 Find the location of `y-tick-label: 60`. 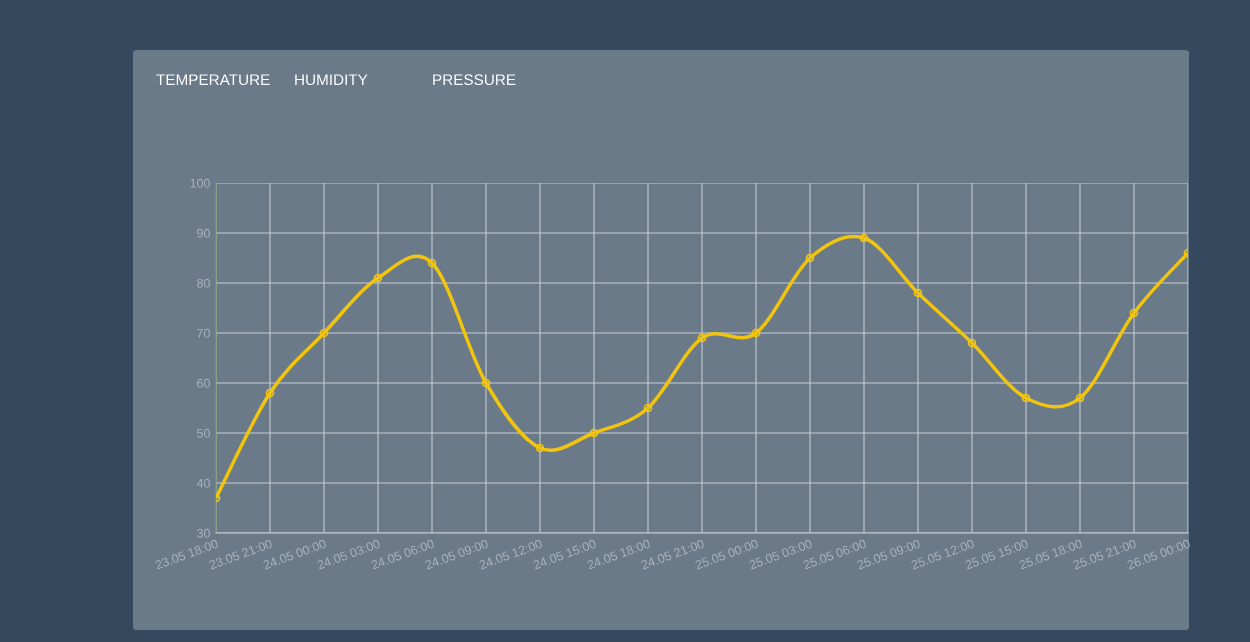

y-tick-label: 60 is located at coordinates (203, 383).